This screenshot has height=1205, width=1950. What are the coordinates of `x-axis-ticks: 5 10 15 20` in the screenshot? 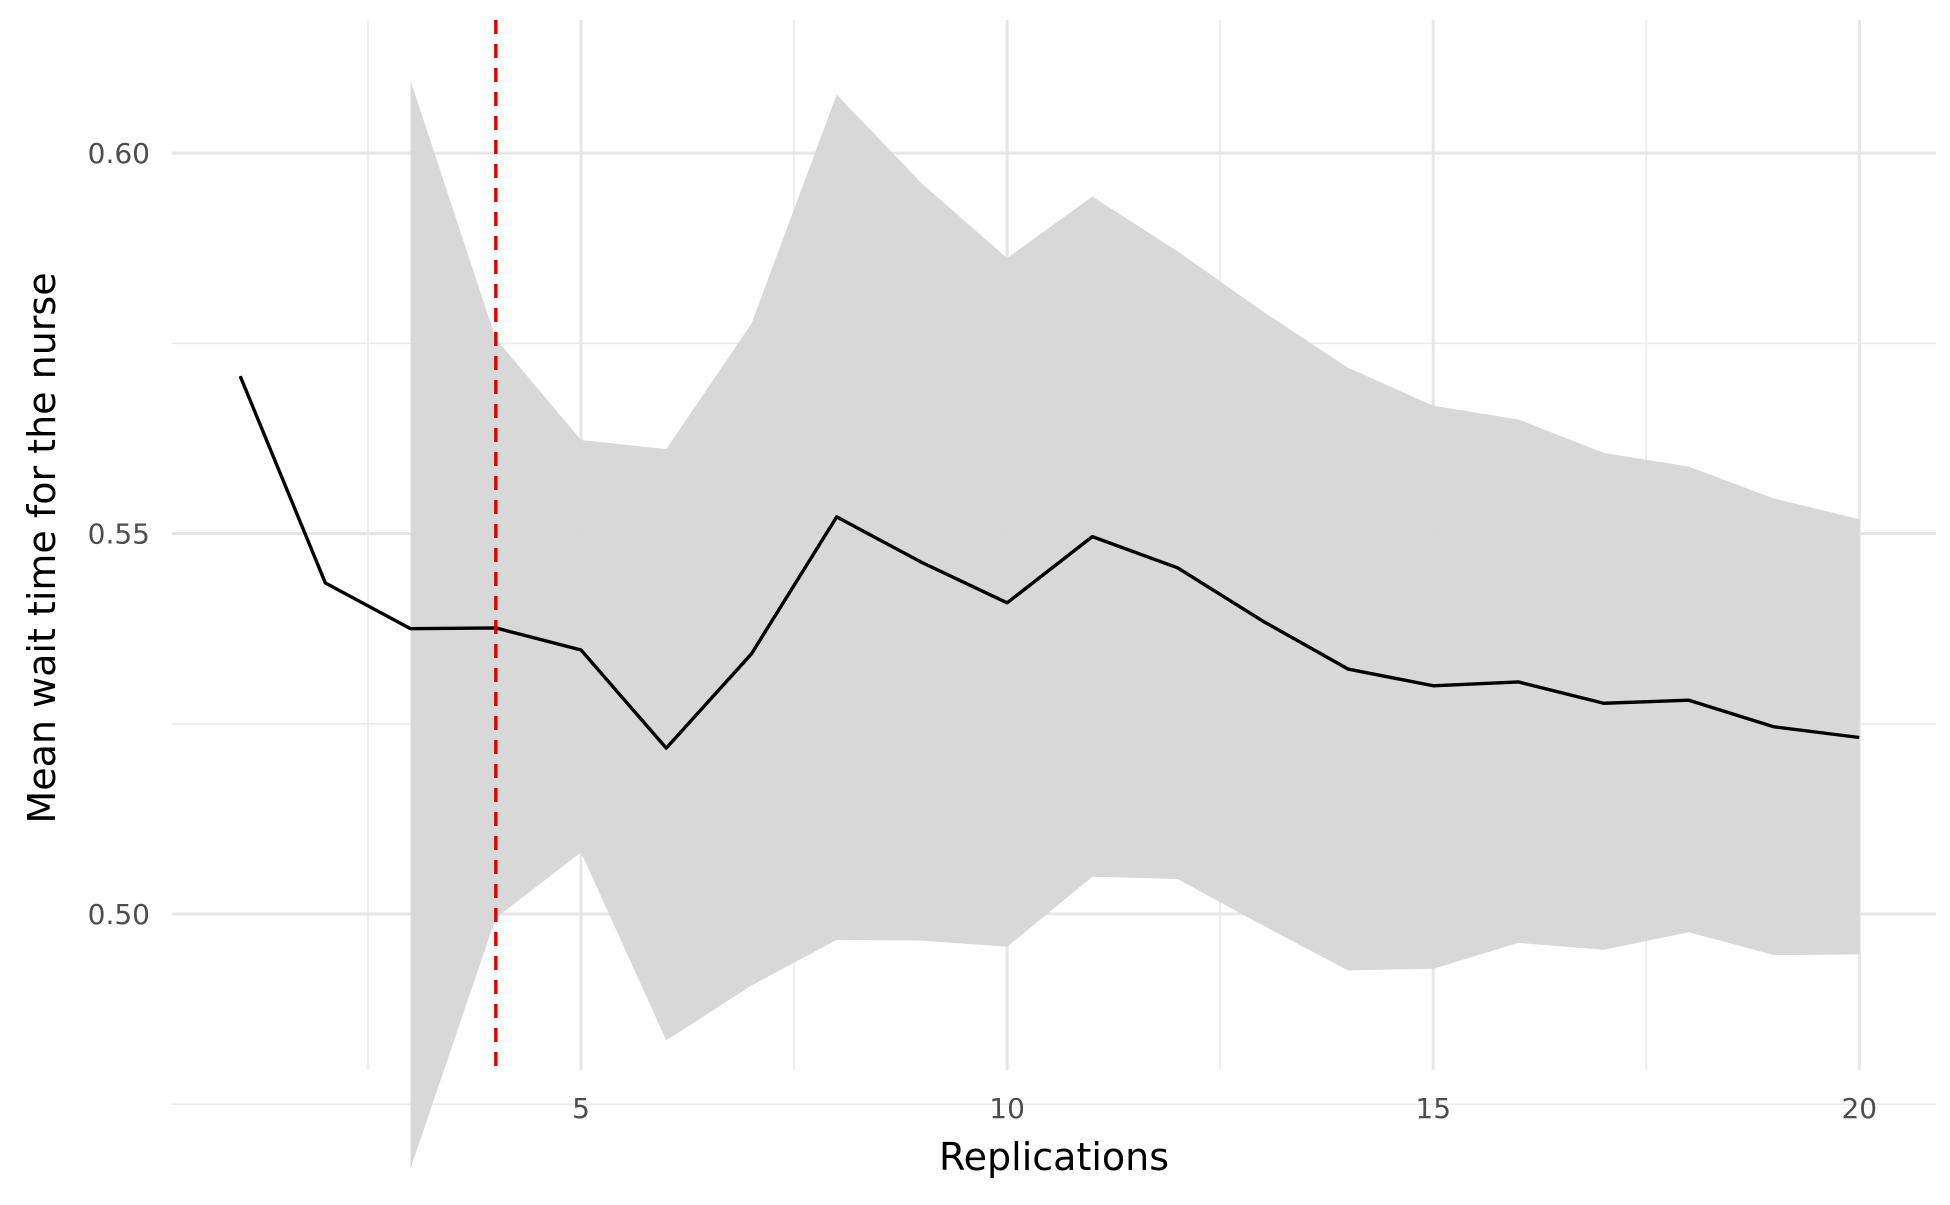 It's located at (1224, 1108).